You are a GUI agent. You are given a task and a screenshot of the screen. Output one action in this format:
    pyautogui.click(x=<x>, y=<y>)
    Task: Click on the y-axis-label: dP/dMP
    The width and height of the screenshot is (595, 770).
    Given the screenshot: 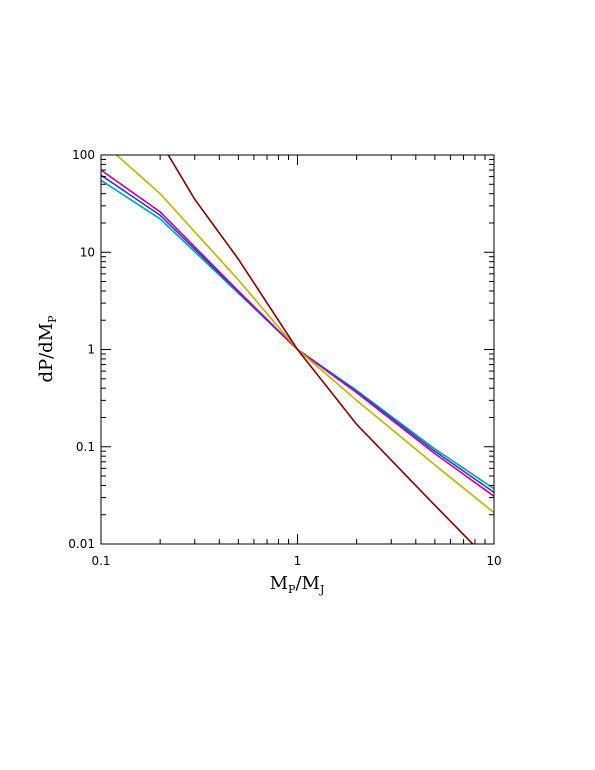 What is the action you would take?
    pyautogui.click(x=47, y=349)
    